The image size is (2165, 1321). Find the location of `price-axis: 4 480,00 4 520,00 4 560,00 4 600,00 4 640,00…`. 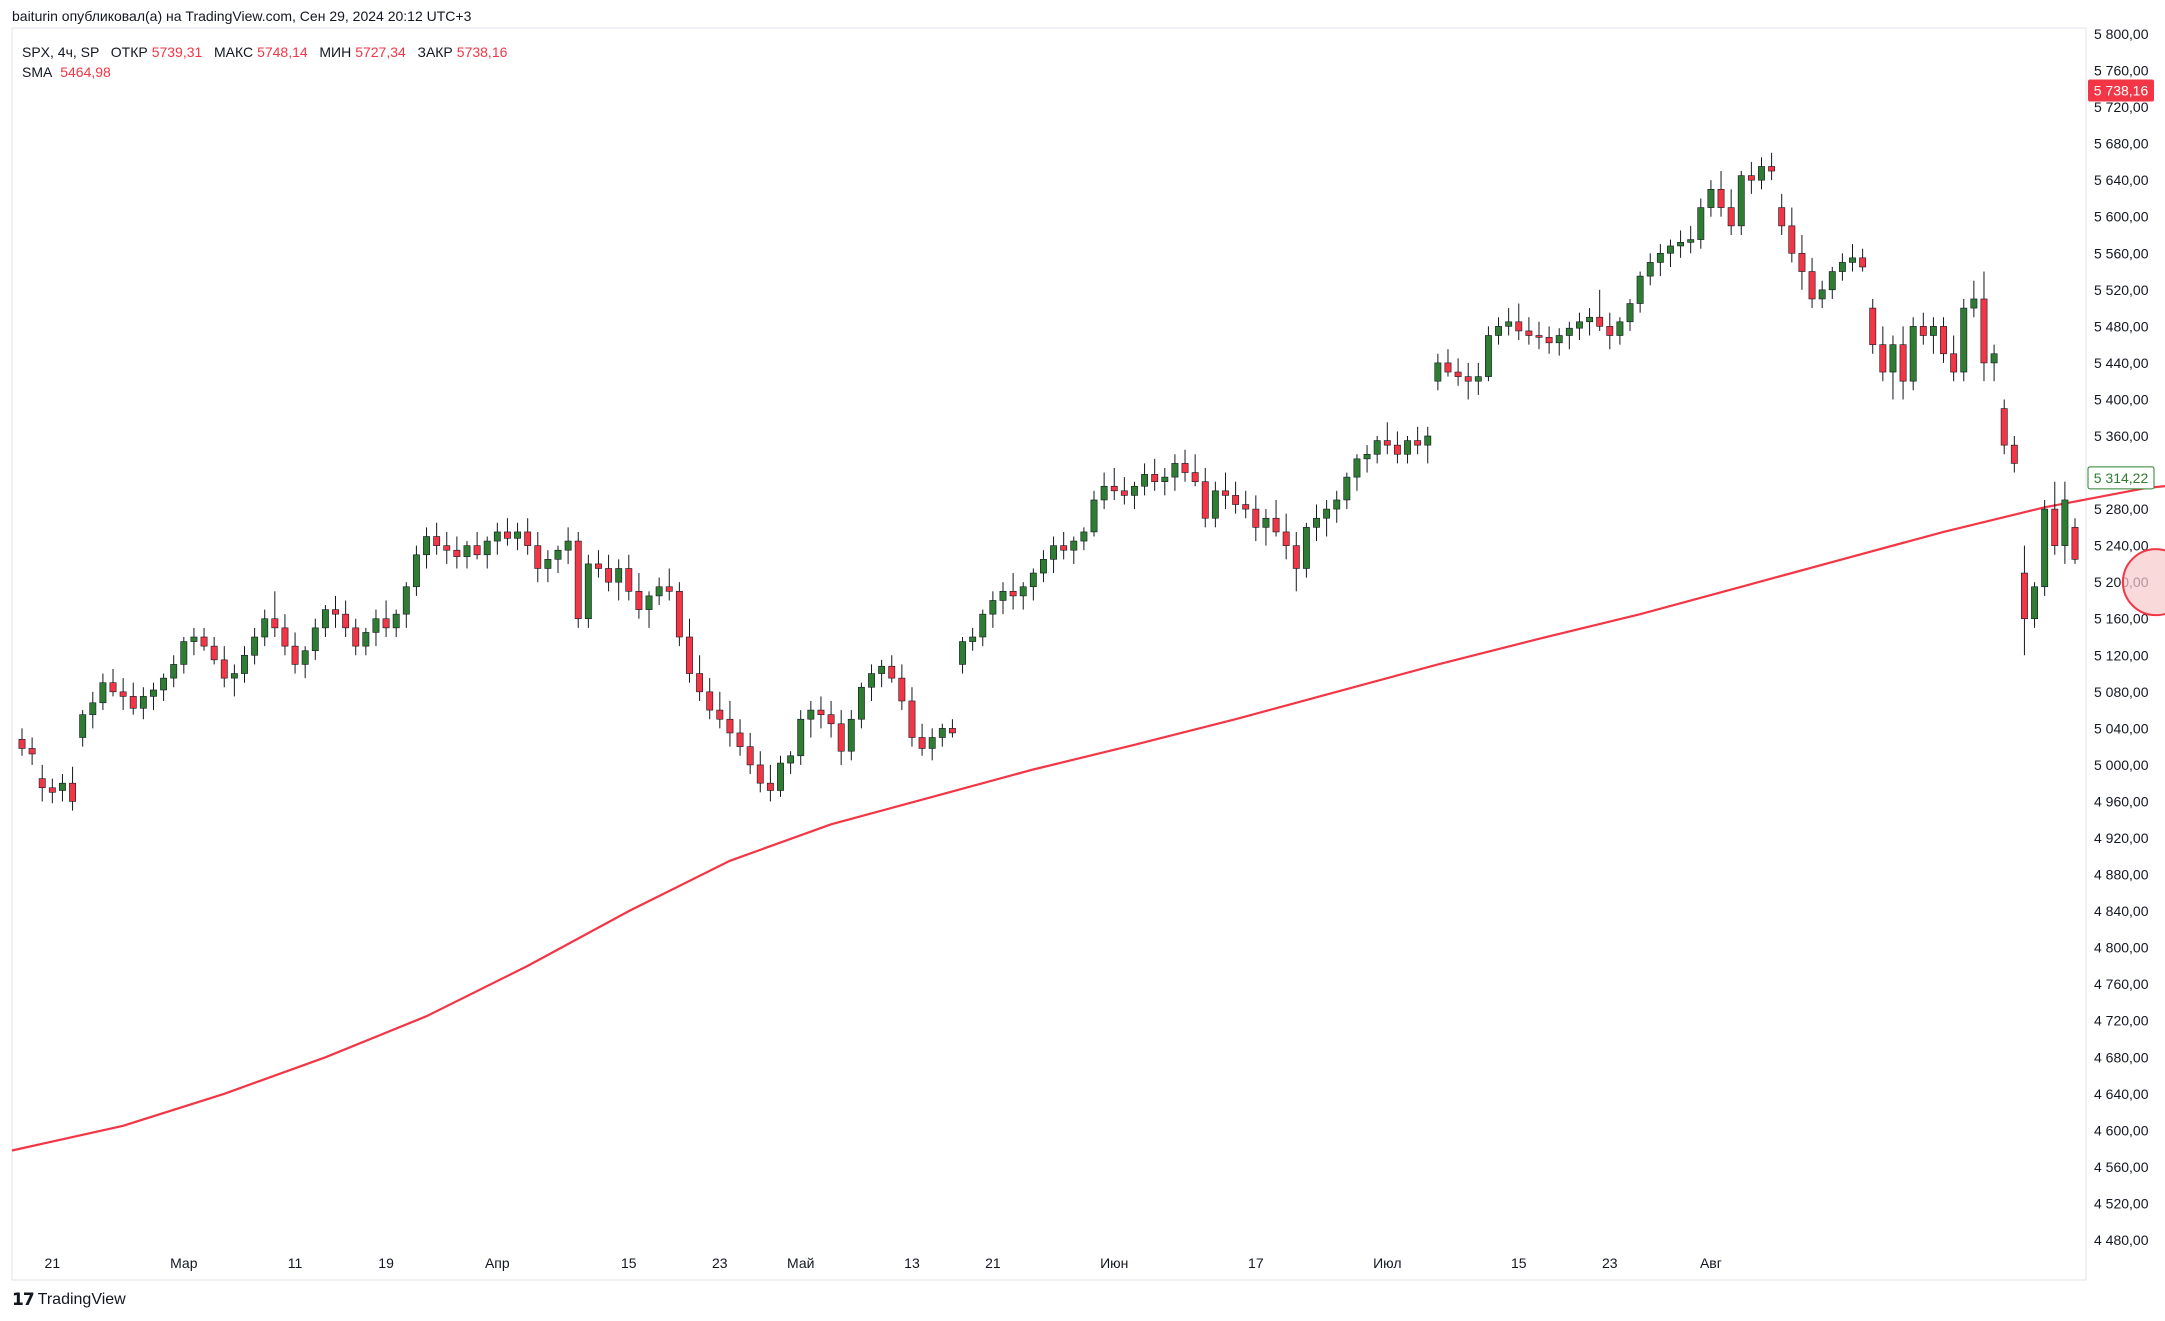

price-axis: 4 480,00 4 520,00 4 560,00 4 600,00 4 640,00… is located at coordinates (2121, 637).